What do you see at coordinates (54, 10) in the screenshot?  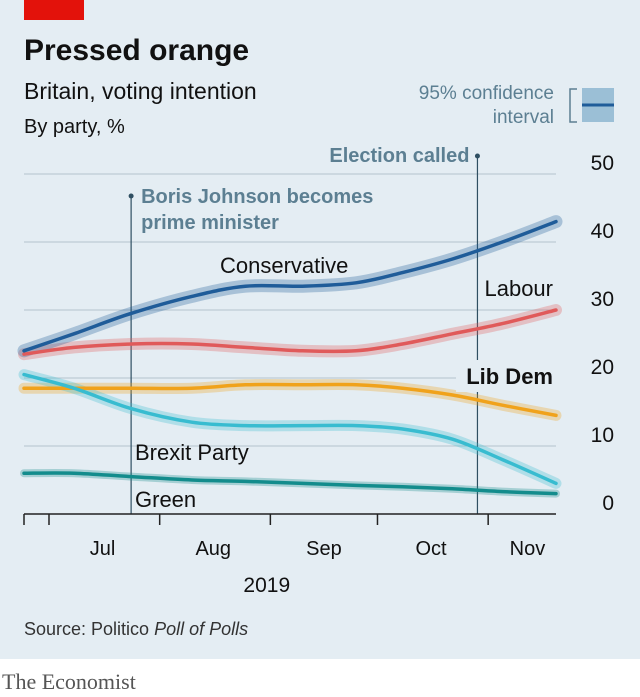 I see `red-tab` at bounding box center [54, 10].